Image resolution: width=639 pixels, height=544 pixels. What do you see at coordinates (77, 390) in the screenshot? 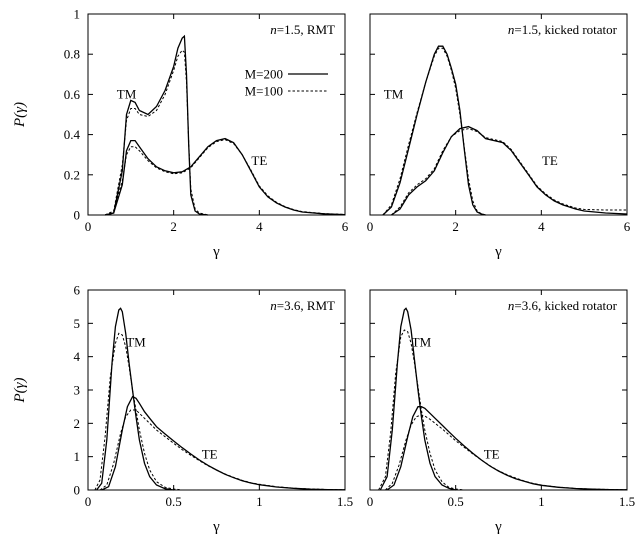
I see `y-tick-label: 3` at bounding box center [77, 390].